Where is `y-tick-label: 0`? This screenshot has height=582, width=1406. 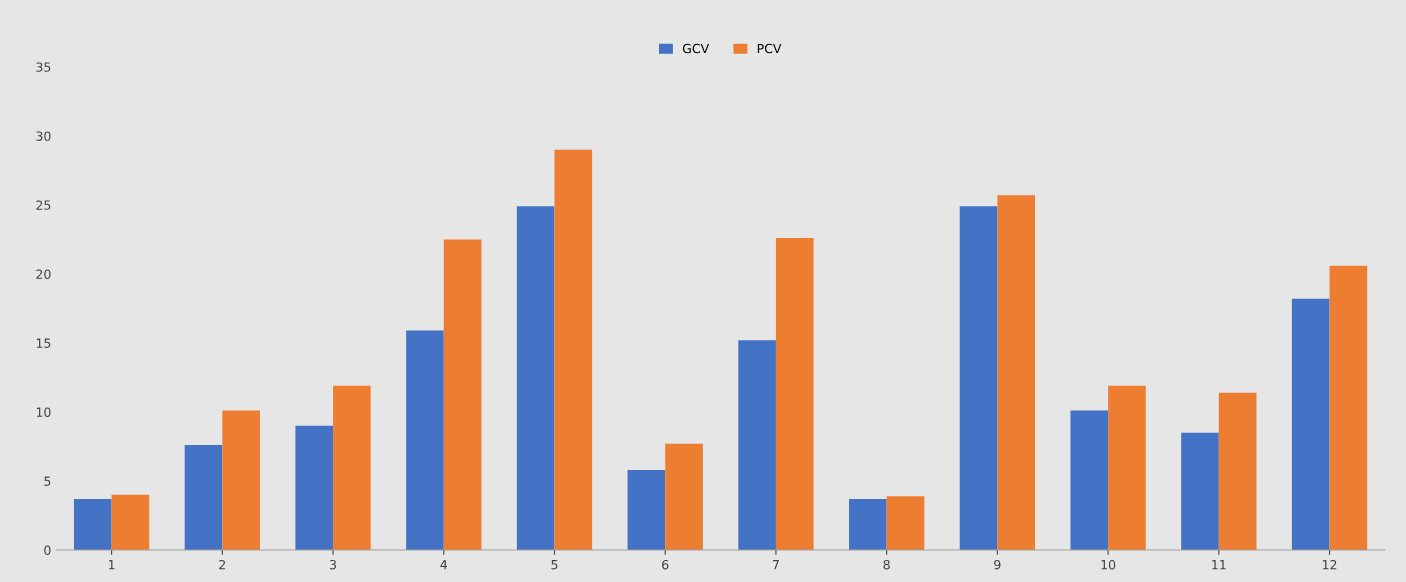 y-tick-label: 0 is located at coordinates (47, 550).